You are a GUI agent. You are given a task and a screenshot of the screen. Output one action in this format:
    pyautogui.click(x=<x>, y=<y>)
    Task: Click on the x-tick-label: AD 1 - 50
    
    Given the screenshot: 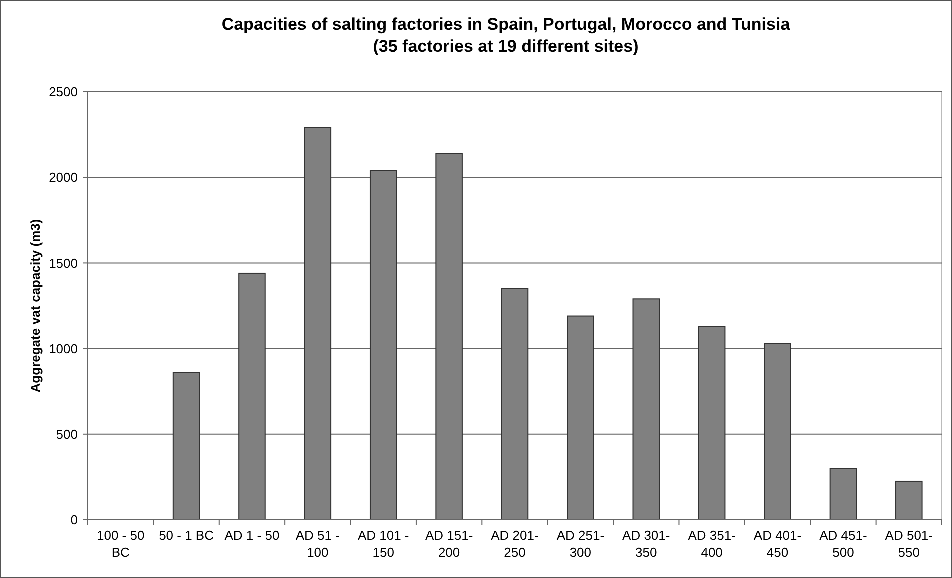 What is the action you would take?
    pyautogui.click(x=252, y=535)
    